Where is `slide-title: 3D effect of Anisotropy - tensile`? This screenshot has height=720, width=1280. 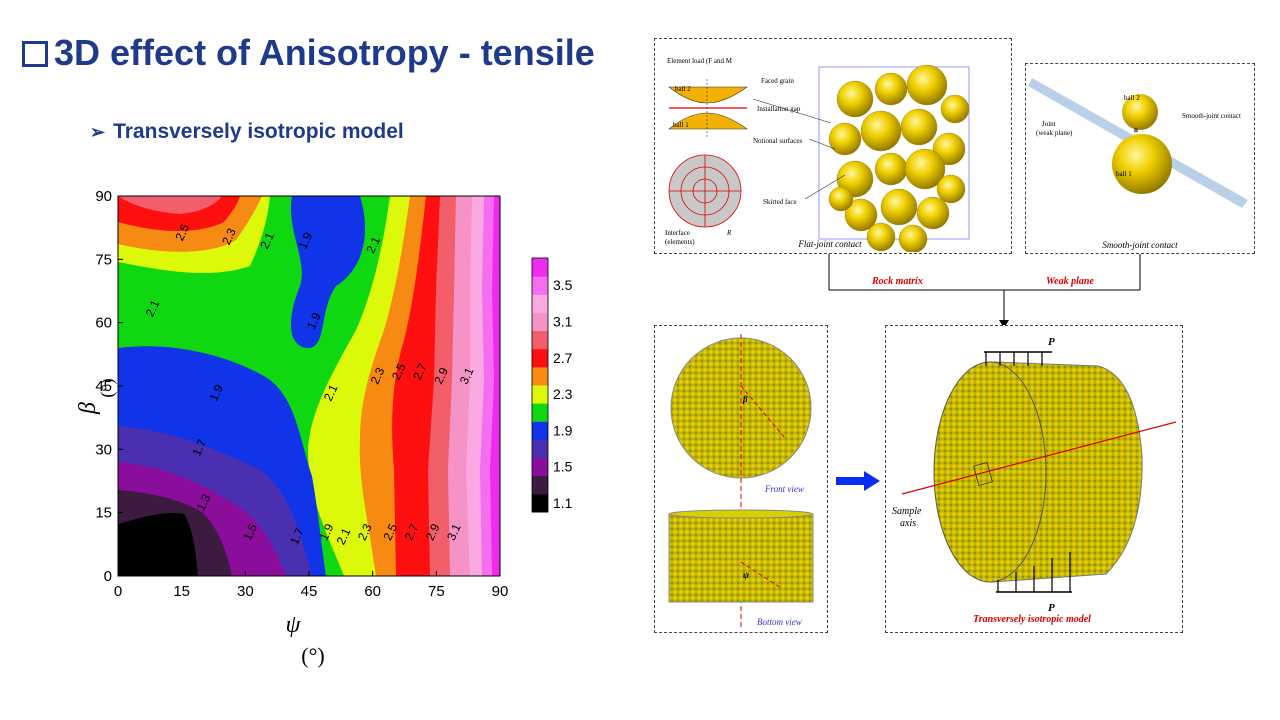 slide-title: 3D effect of Anisotropy - tensile is located at coordinates (308, 53).